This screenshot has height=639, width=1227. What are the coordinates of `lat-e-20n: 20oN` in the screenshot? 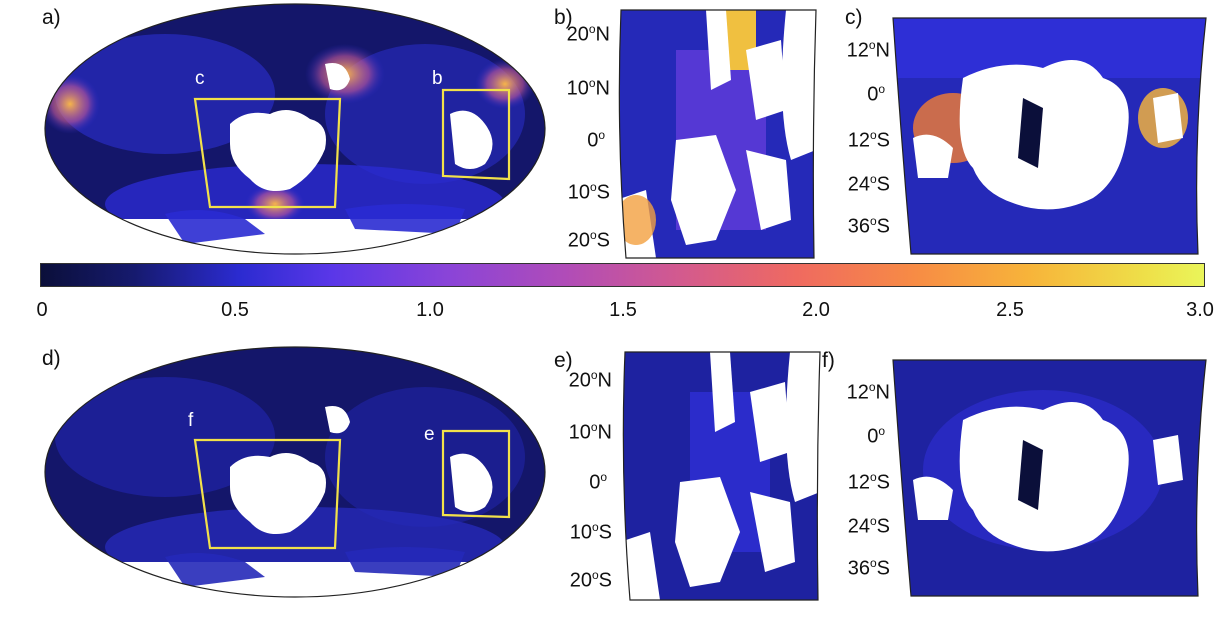 It's located at (590, 380).